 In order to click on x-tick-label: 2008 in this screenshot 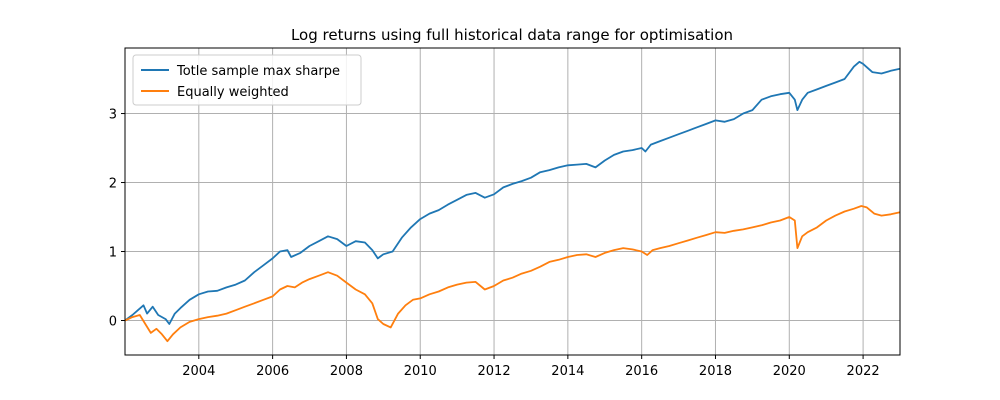, I will do `click(346, 371)`.